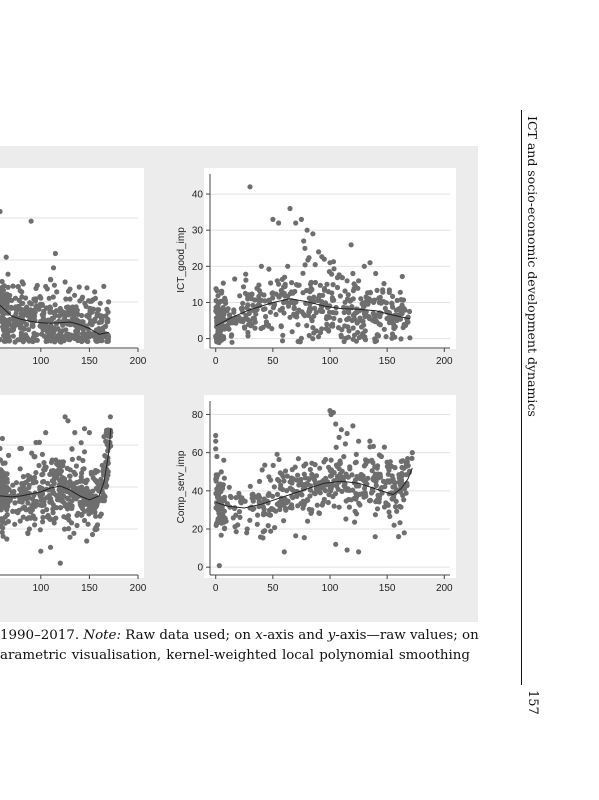  What do you see at coordinates (314, 270) in the screenshot?
I see `plot-group: 0 10 20 30 40 ICT_good_imp 0 50 100 150 200` at bounding box center [314, 270].